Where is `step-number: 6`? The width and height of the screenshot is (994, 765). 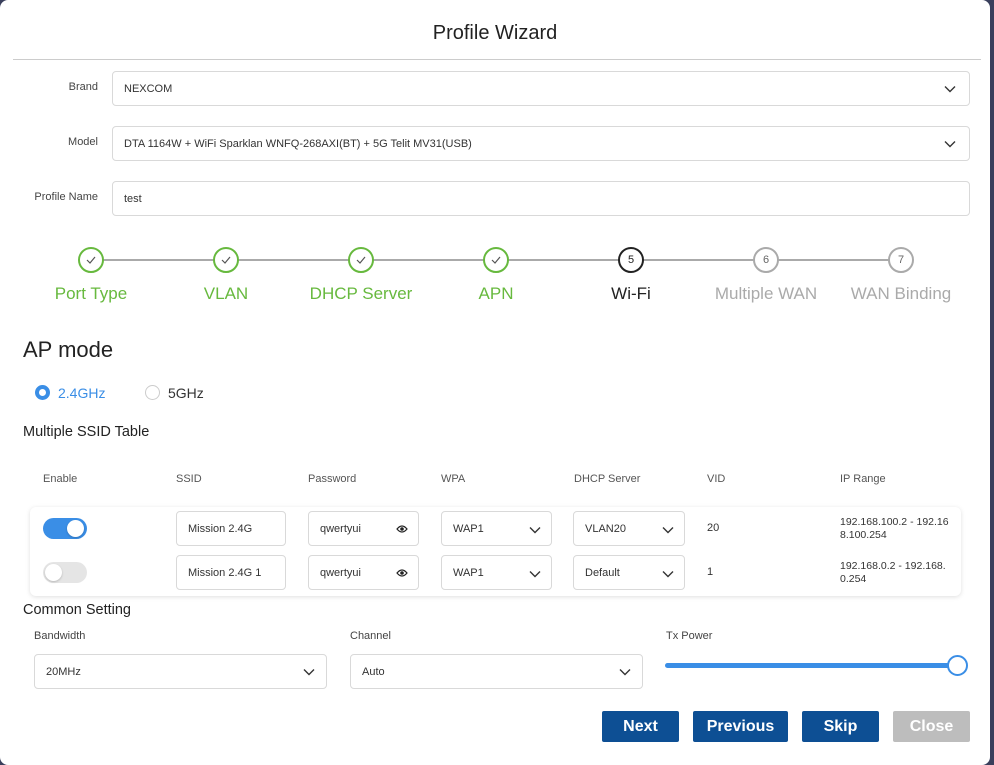 step-number: 6 is located at coordinates (766, 260).